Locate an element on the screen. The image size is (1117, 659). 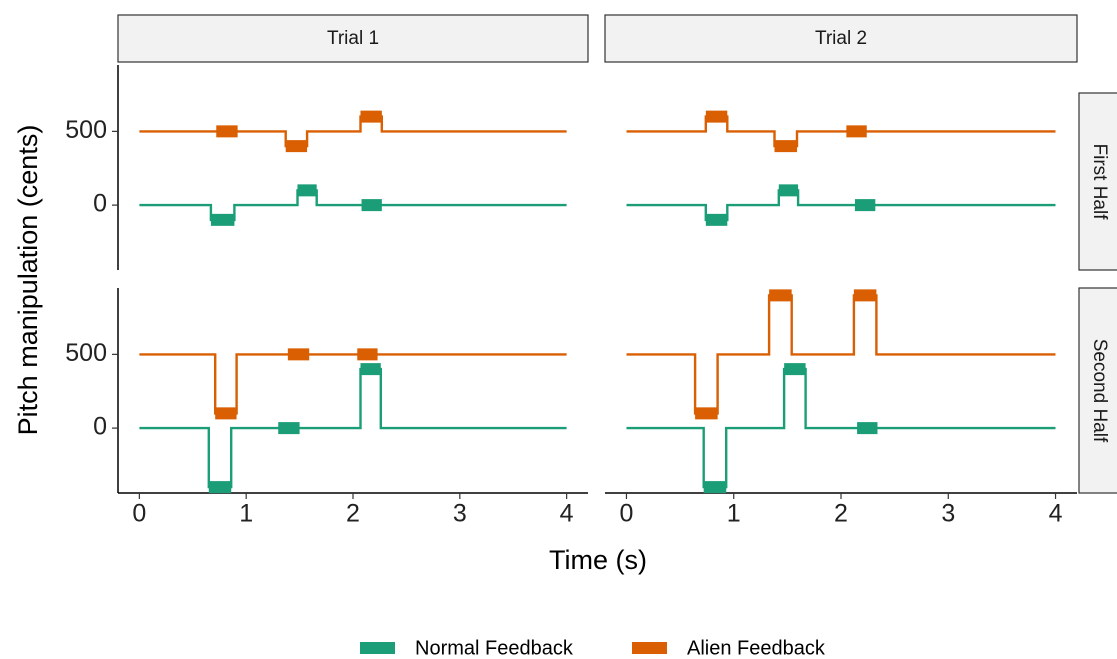
row-strip-label: Second Half is located at coordinates (1099, 391).